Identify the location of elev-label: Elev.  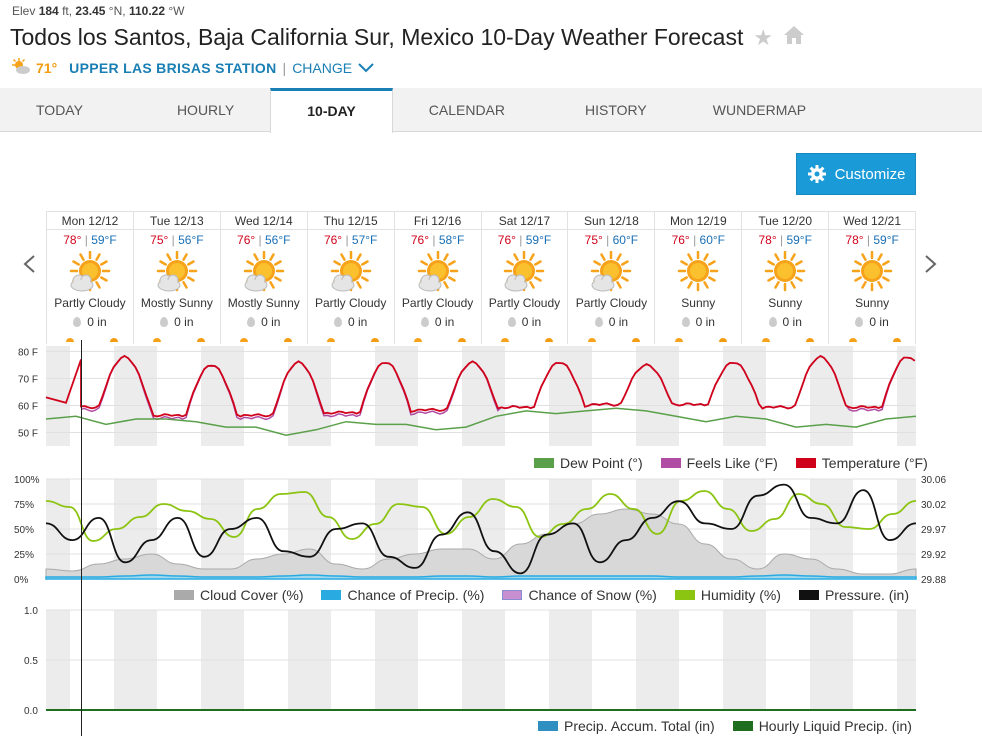
(24, 11).